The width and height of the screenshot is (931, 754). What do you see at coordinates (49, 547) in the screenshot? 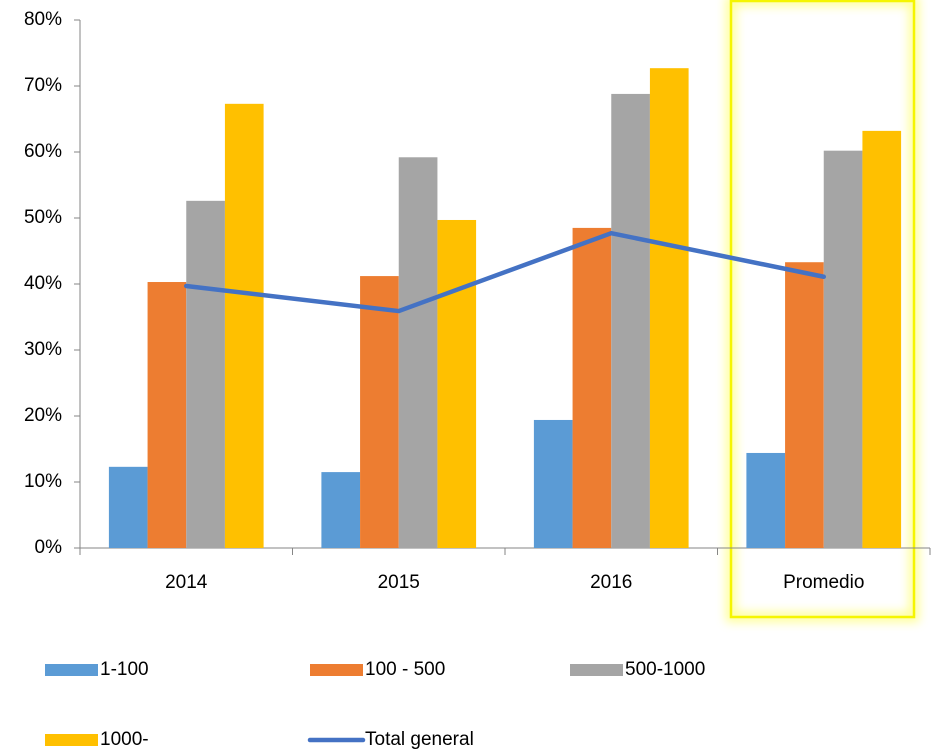
I see `y-tick-label: 0%` at bounding box center [49, 547].